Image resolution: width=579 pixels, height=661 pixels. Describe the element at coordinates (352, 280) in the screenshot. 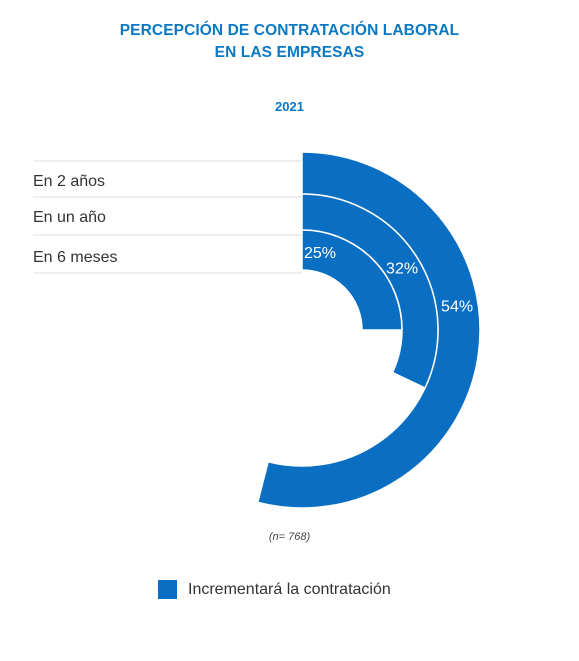

I see `bar-6-months` at that location.